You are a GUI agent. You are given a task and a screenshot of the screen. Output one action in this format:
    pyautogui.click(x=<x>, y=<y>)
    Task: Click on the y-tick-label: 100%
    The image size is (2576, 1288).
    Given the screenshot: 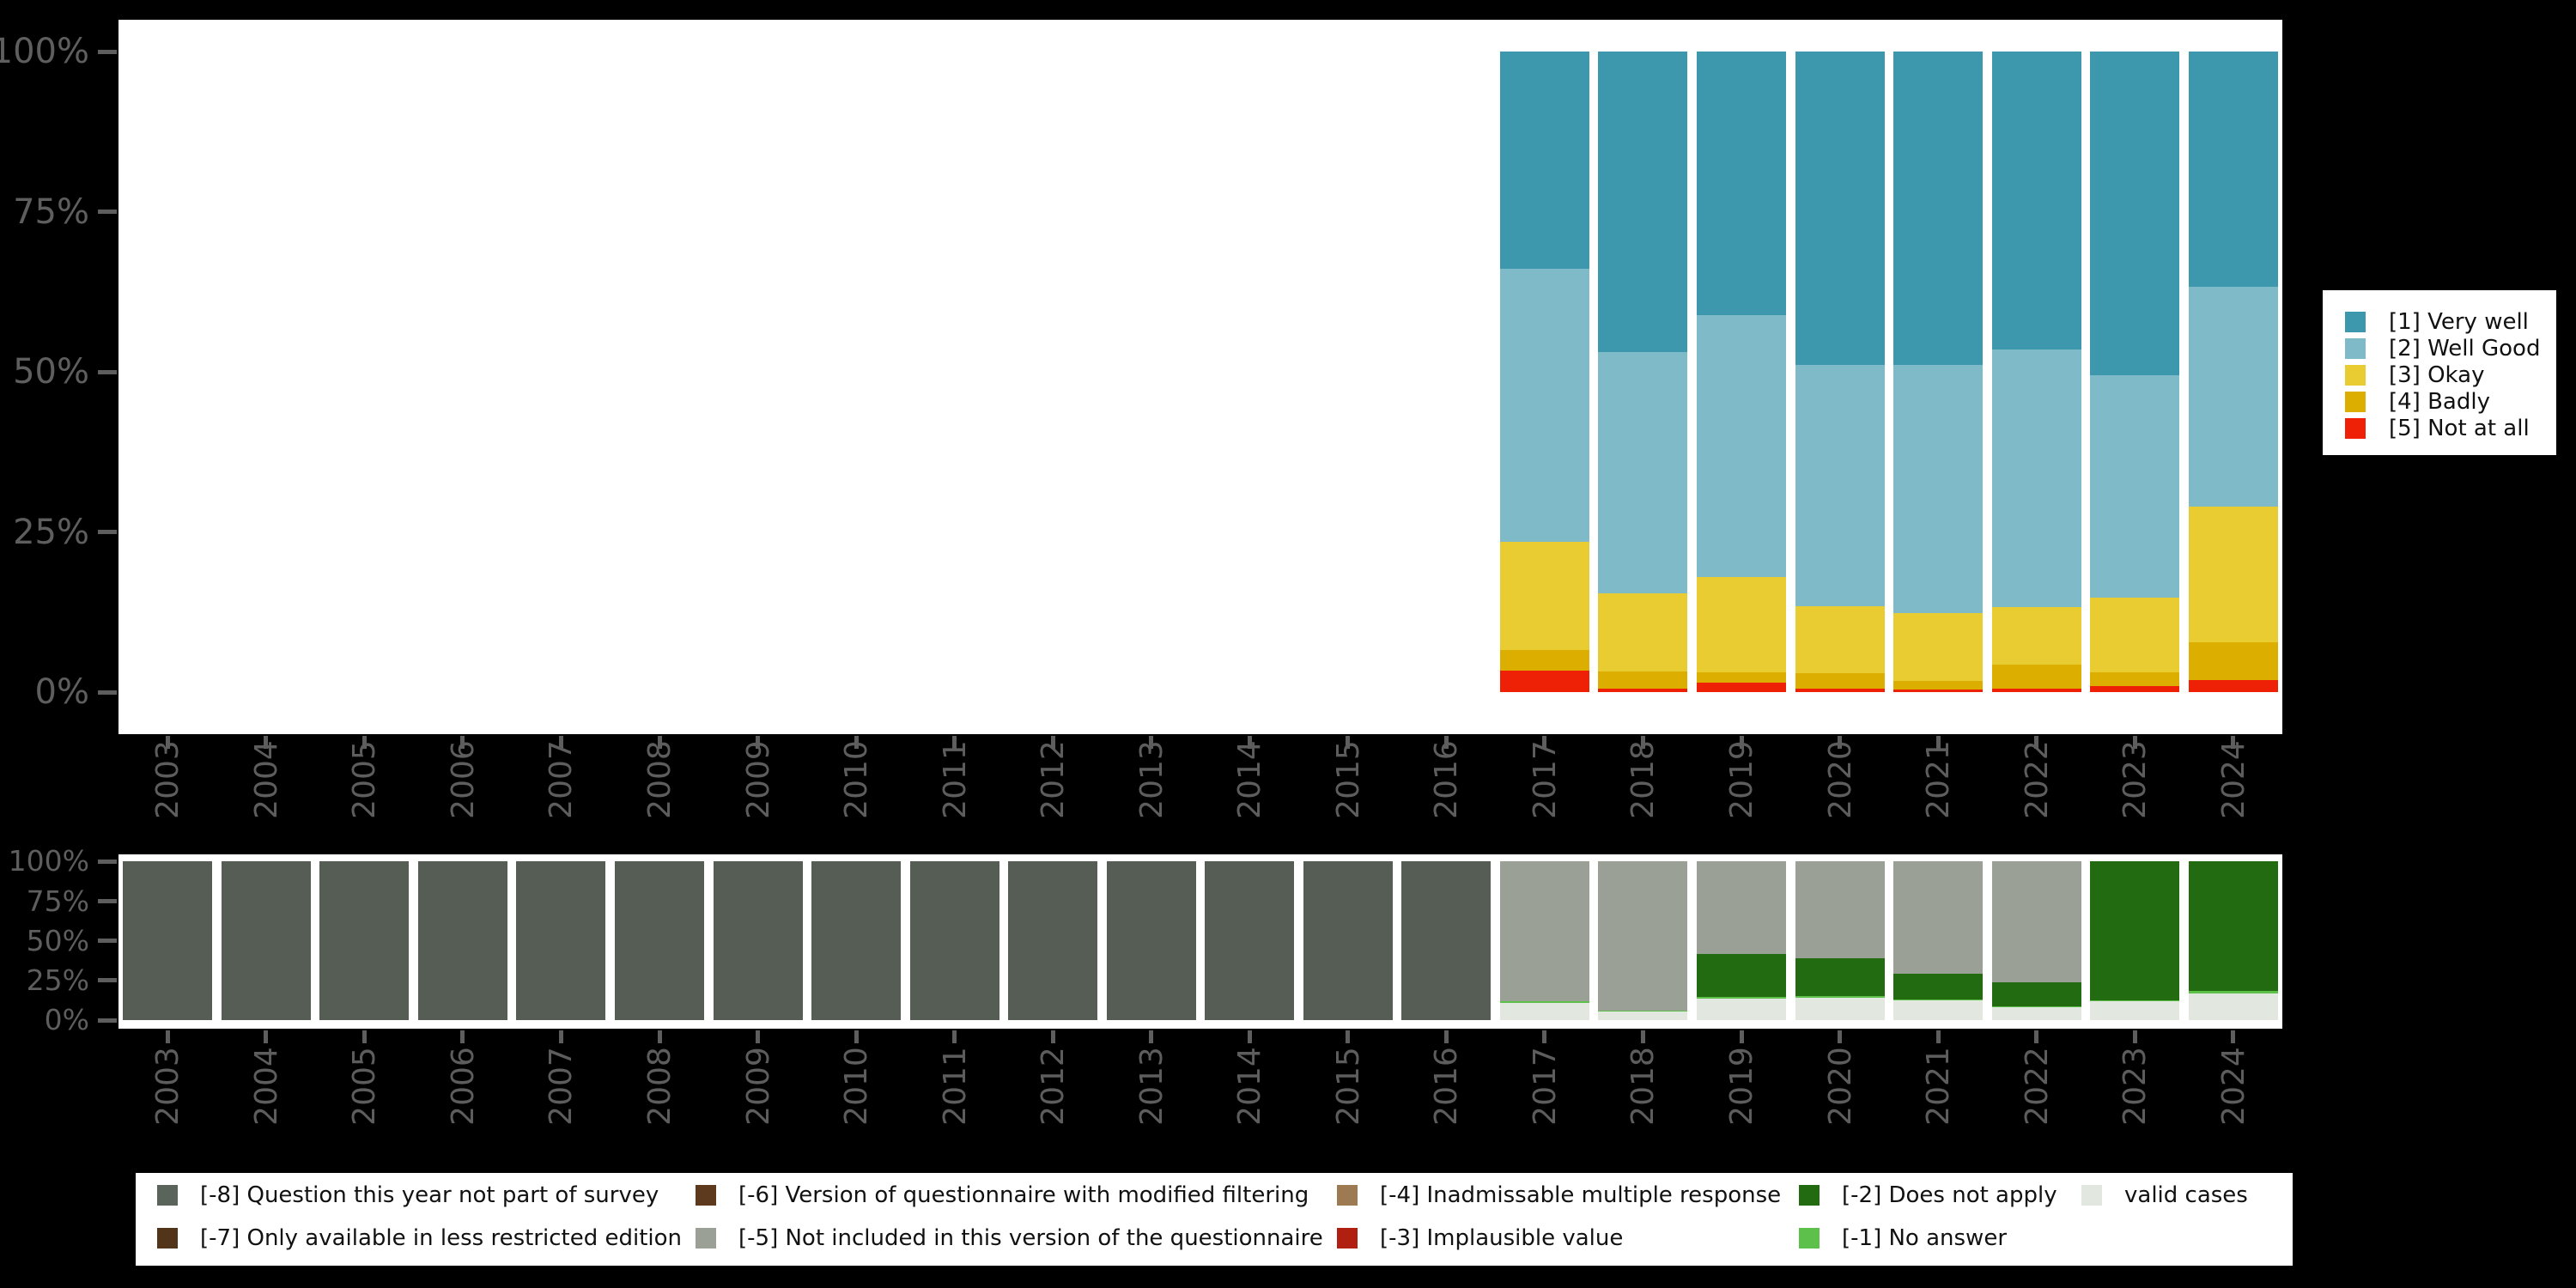 What is the action you would take?
    pyautogui.click(x=44, y=52)
    